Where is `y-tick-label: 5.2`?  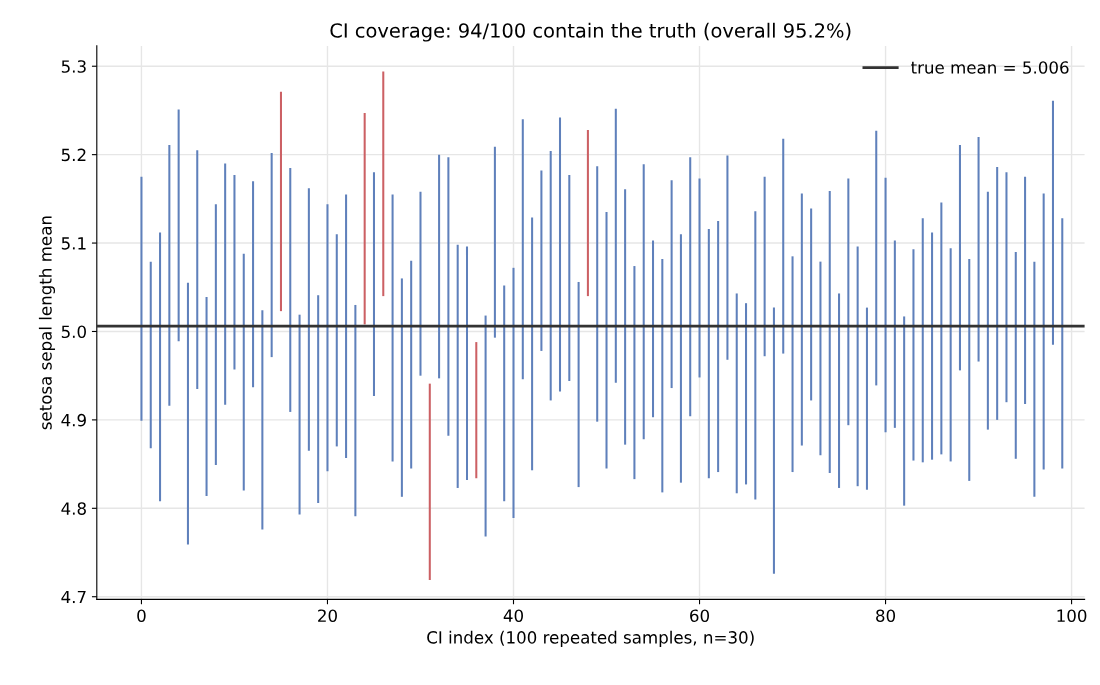 y-tick-label: 5.2 is located at coordinates (73, 155).